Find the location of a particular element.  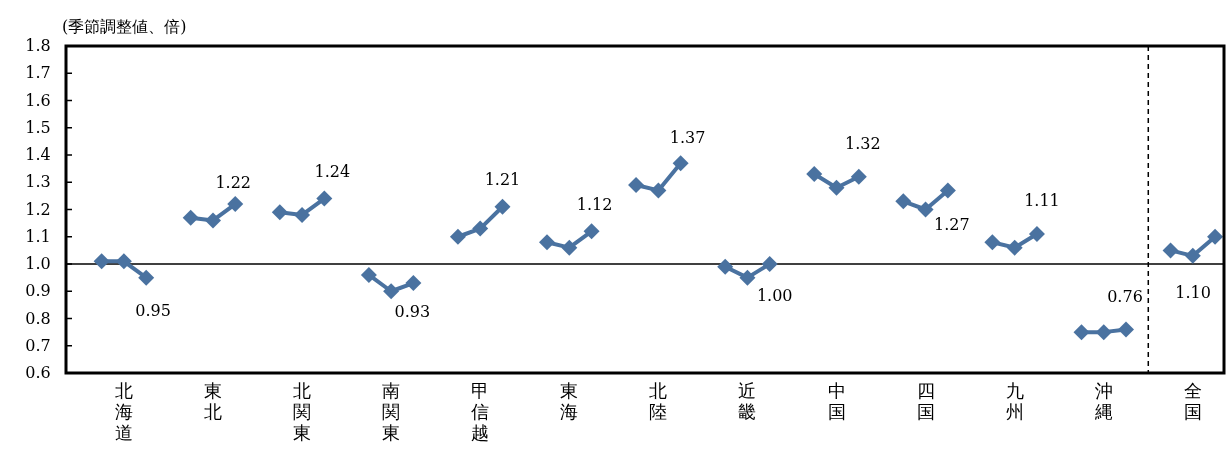

x-tick-label: 北陸 is located at coordinates (658, 401).